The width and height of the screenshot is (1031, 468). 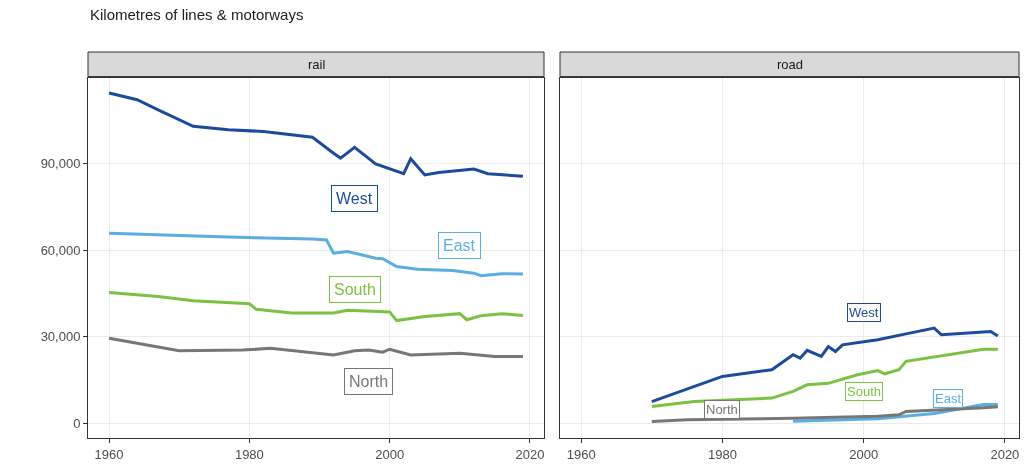 What do you see at coordinates (60, 250) in the screenshot?
I see `y-tick-label: 60,000` at bounding box center [60, 250].